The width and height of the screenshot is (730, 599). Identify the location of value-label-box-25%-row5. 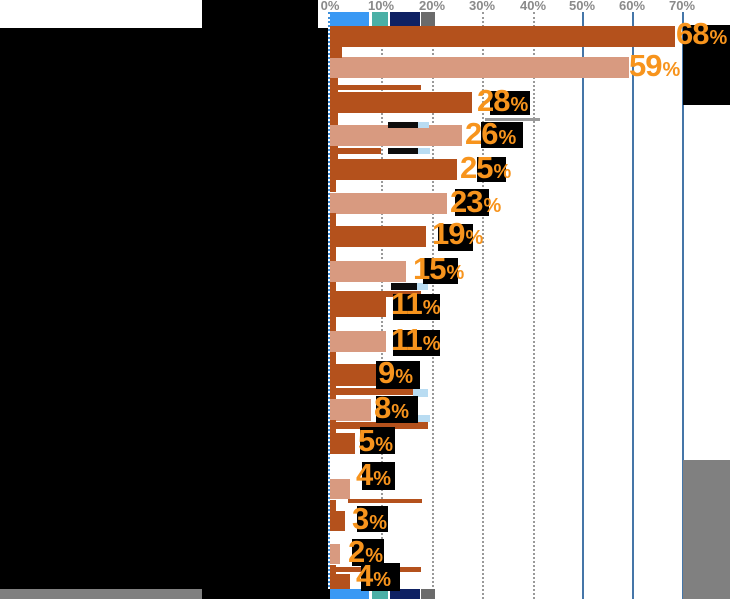
(491, 169).